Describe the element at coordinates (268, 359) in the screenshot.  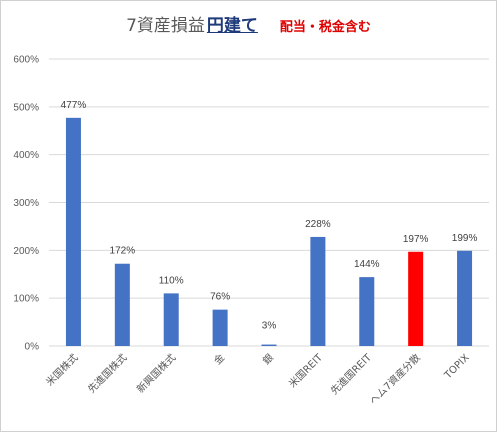
I see `x-category-label: 銀` at that location.